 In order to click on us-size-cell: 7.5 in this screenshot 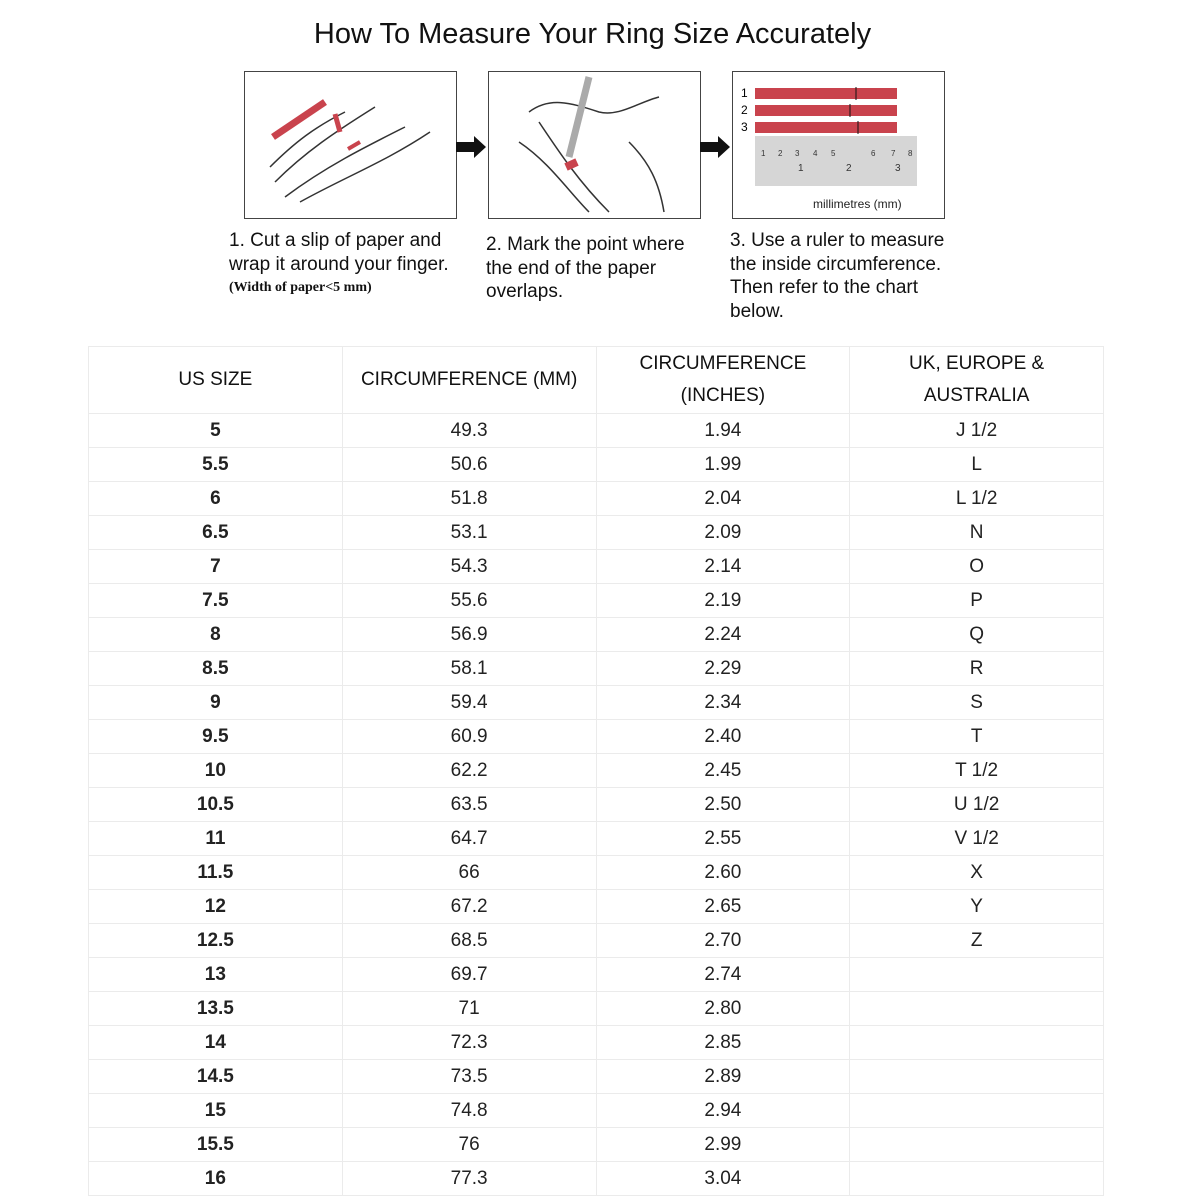, I will do `click(215, 600)`.